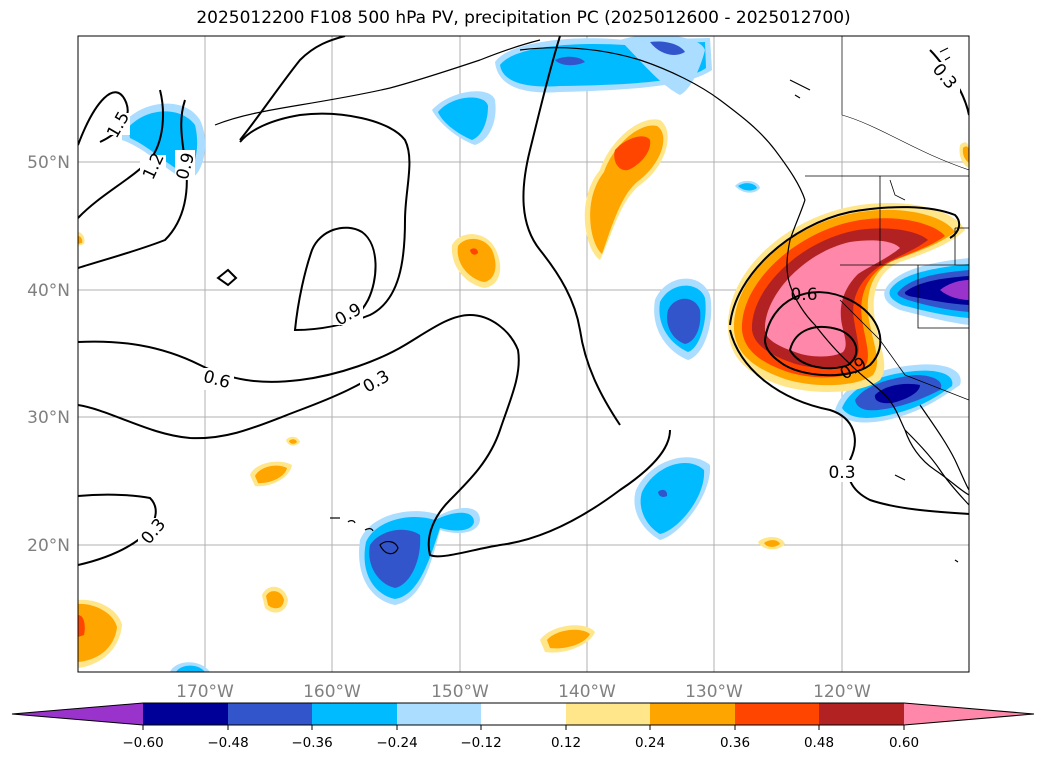 This screenshot has width=1047, height=765. I want to click on colorbar-label-4: −0.12, so click(480, 743).